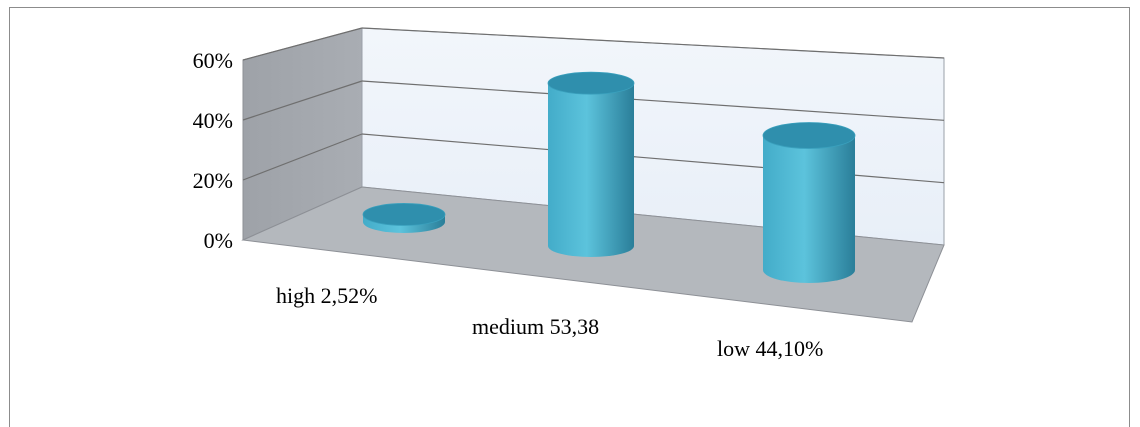 This screenshot has height=427, width=1140. Describe the element at coordinates (218, 240) in the screenshot. I see `y-tick-label: 0%` at that location.